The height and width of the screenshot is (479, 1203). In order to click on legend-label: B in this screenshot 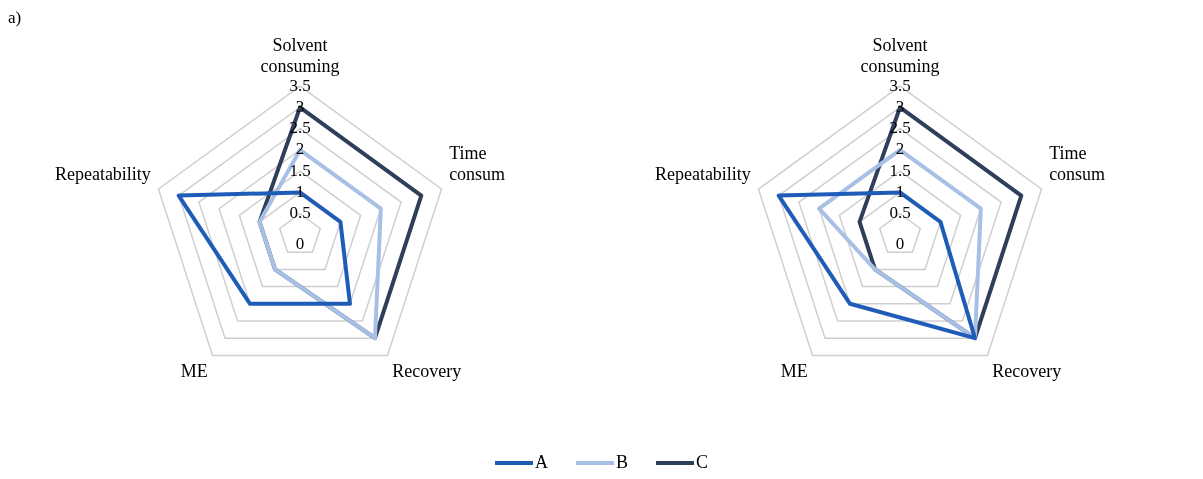, I will do `click(621, 462)`.